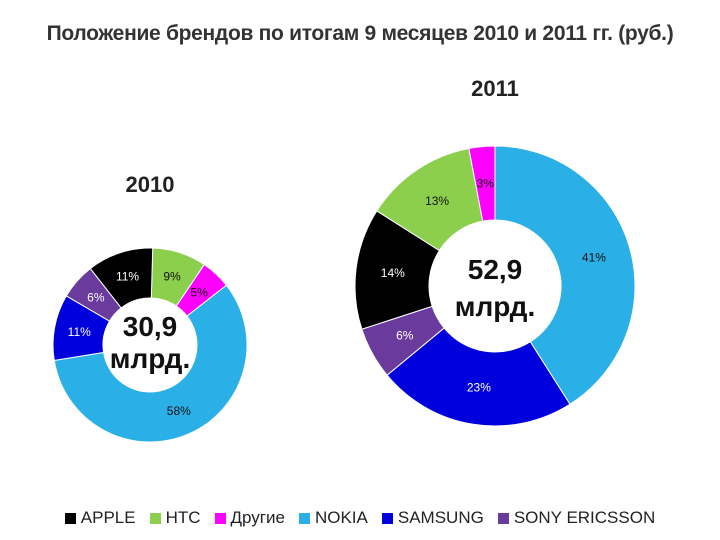  Describe the element at coordinates (150, 326) in the screenshot. I see `center-value-2010: 30,9` at that location.